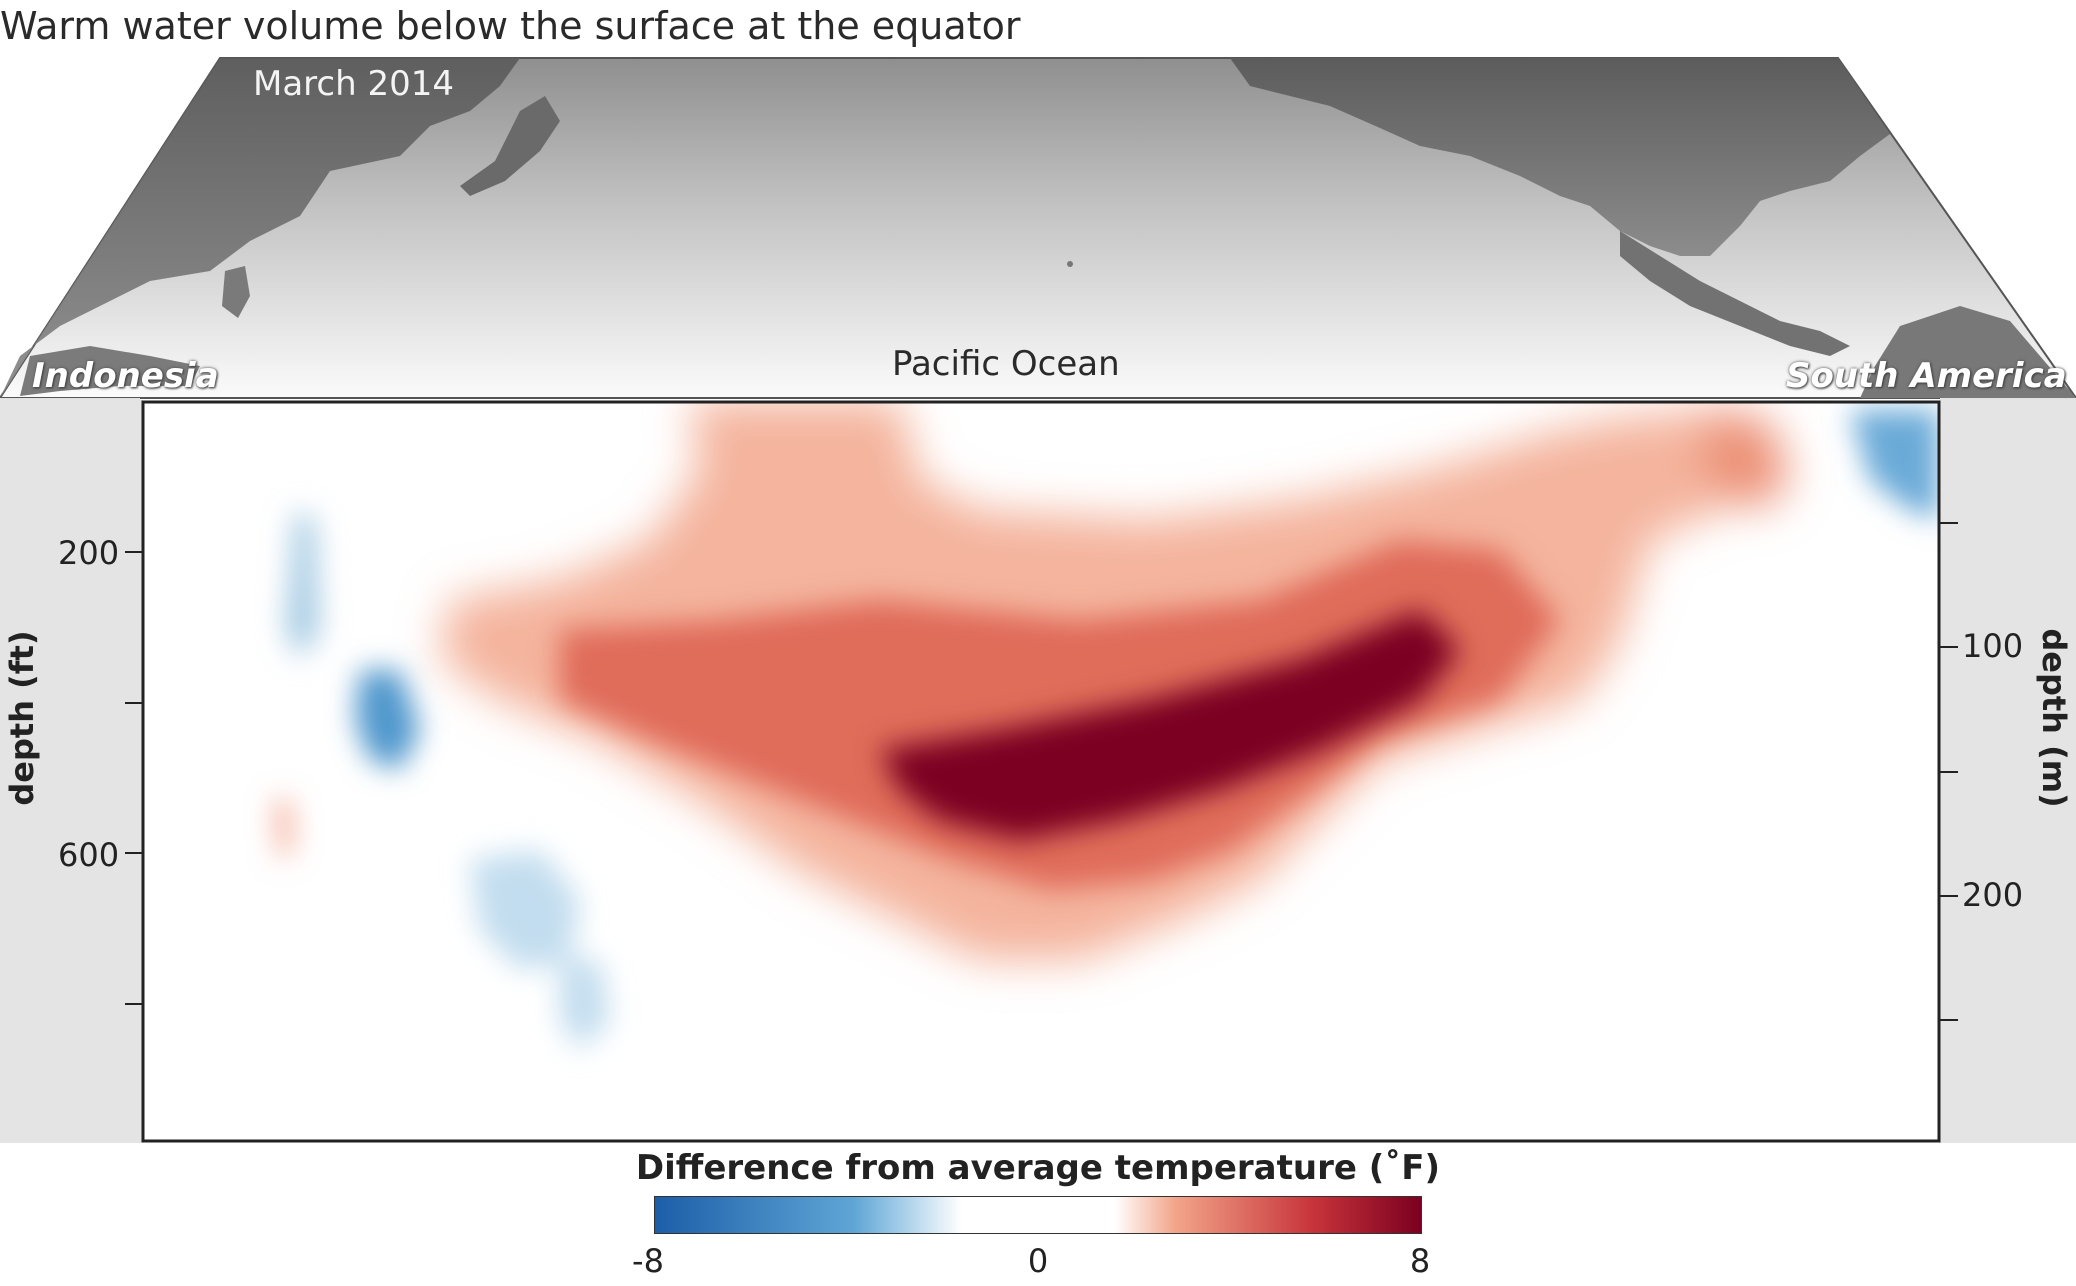 This screenshot has height=1286, width=2076. I want to click on right-tick-100: 100, so click(1993, 646).